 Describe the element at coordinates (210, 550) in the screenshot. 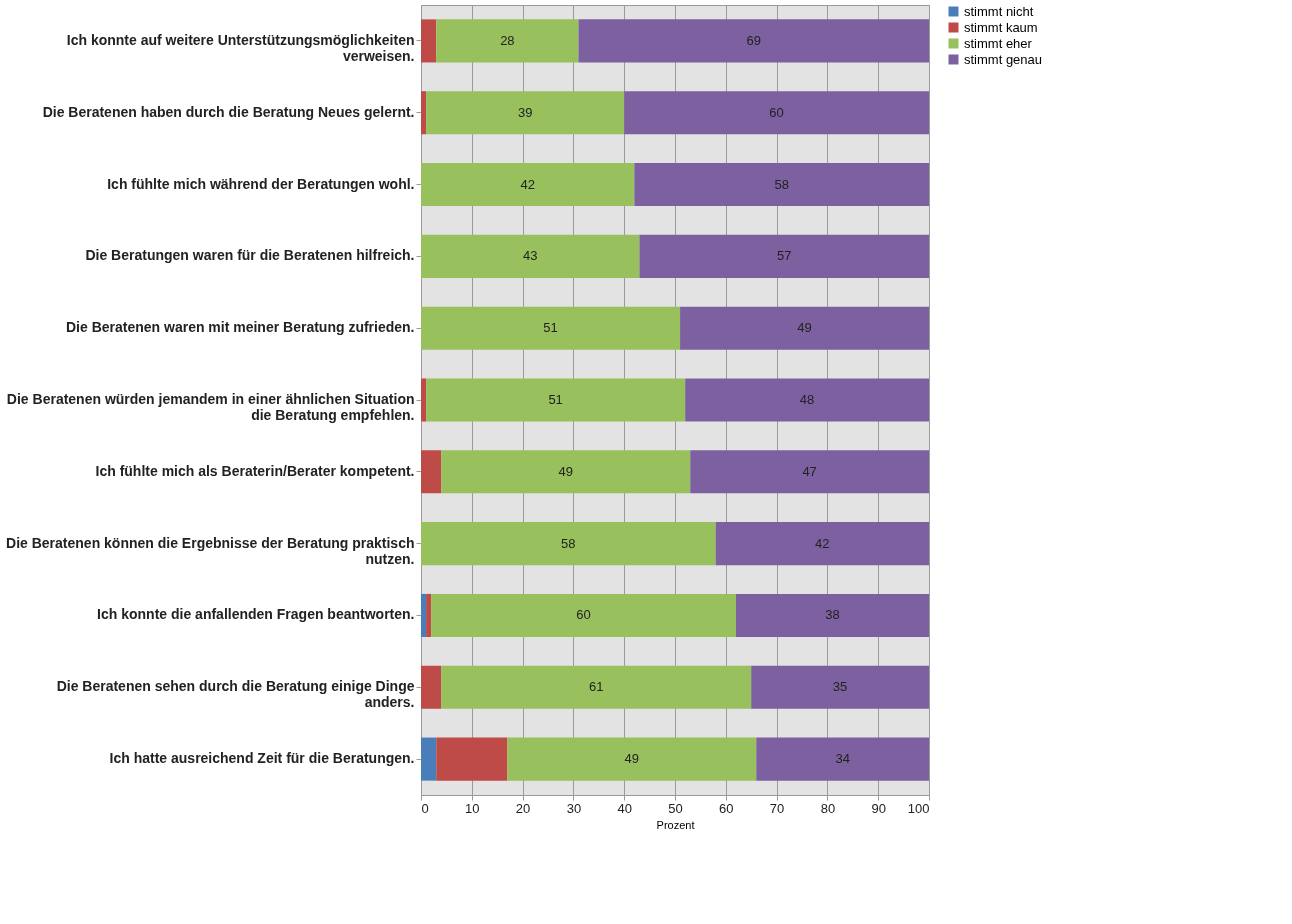

I see `y-tick-label: Die Beratenen können die Ergebnisse der Beratung praktisch nutzen.` at that location.